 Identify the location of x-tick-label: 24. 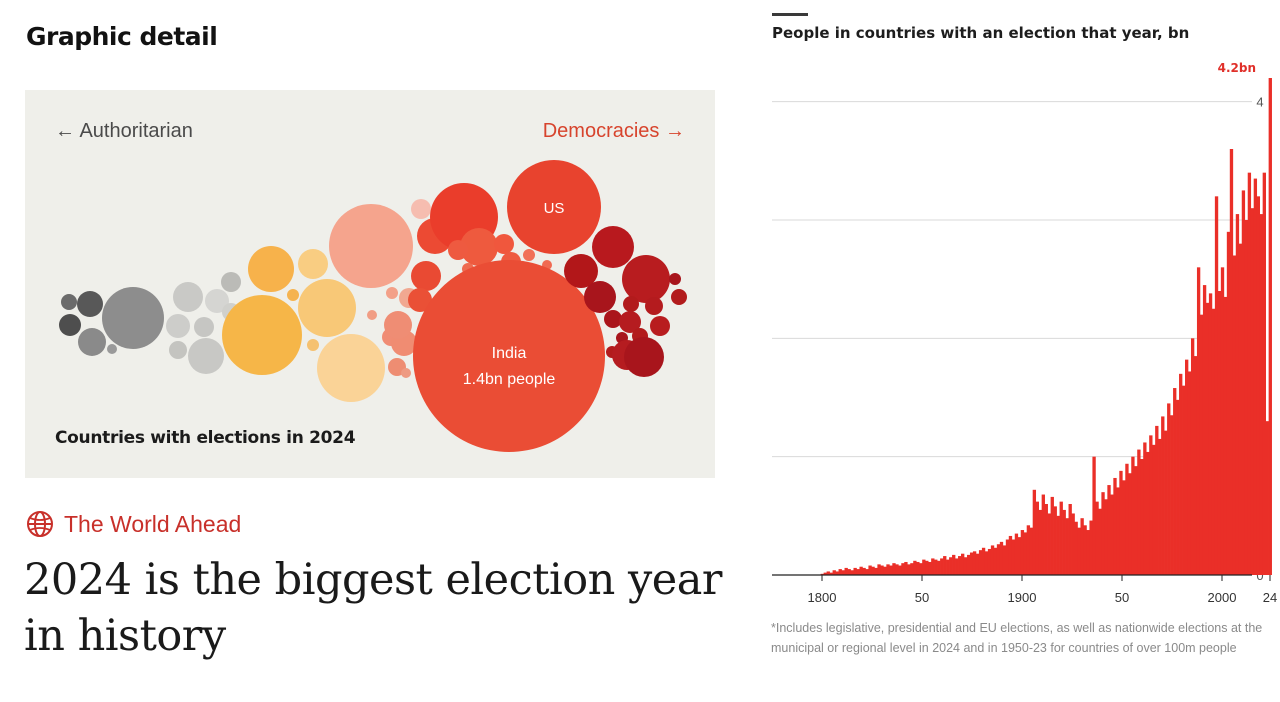
(1270, 597).